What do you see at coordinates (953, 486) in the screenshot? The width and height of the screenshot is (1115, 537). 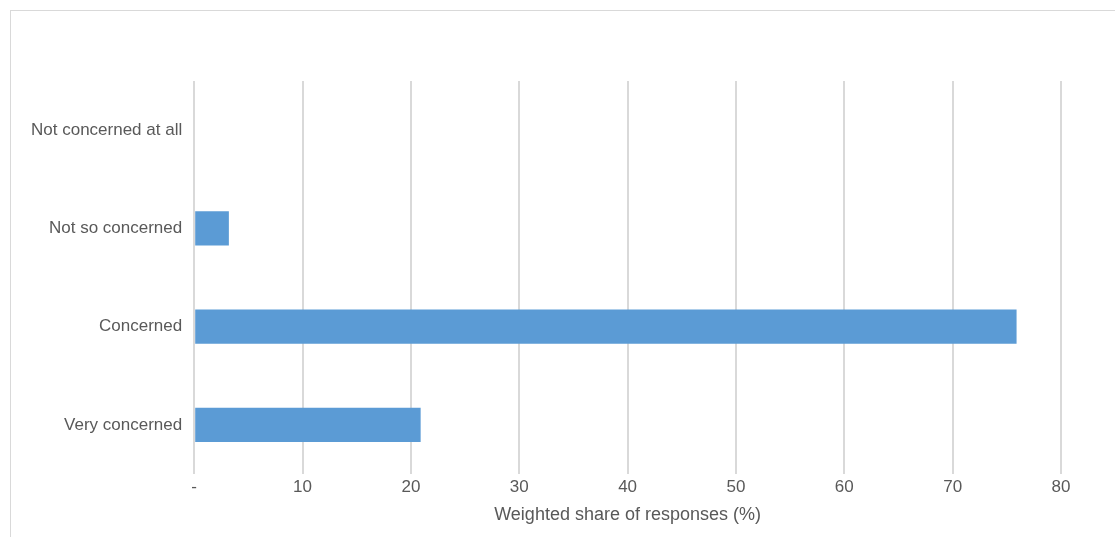 I see `x-tick-label: 70` at bounding box center [953, 486].